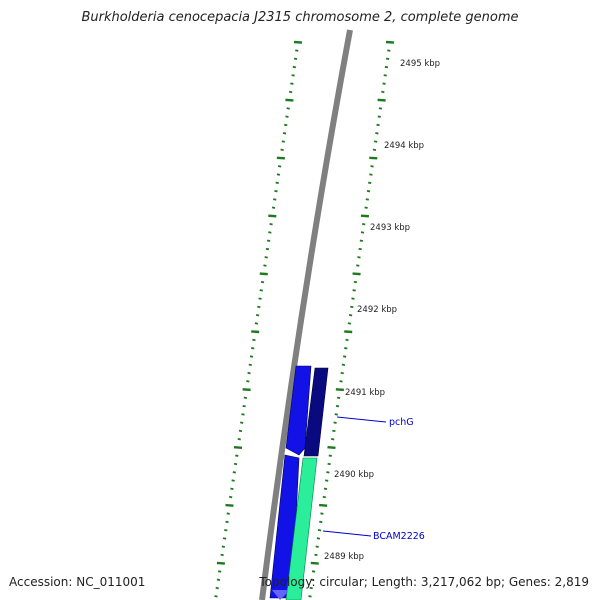 The width and height of the screenshot is (600, 600). I want to click on tick-label: 2492 kbp, so click(377, 310).